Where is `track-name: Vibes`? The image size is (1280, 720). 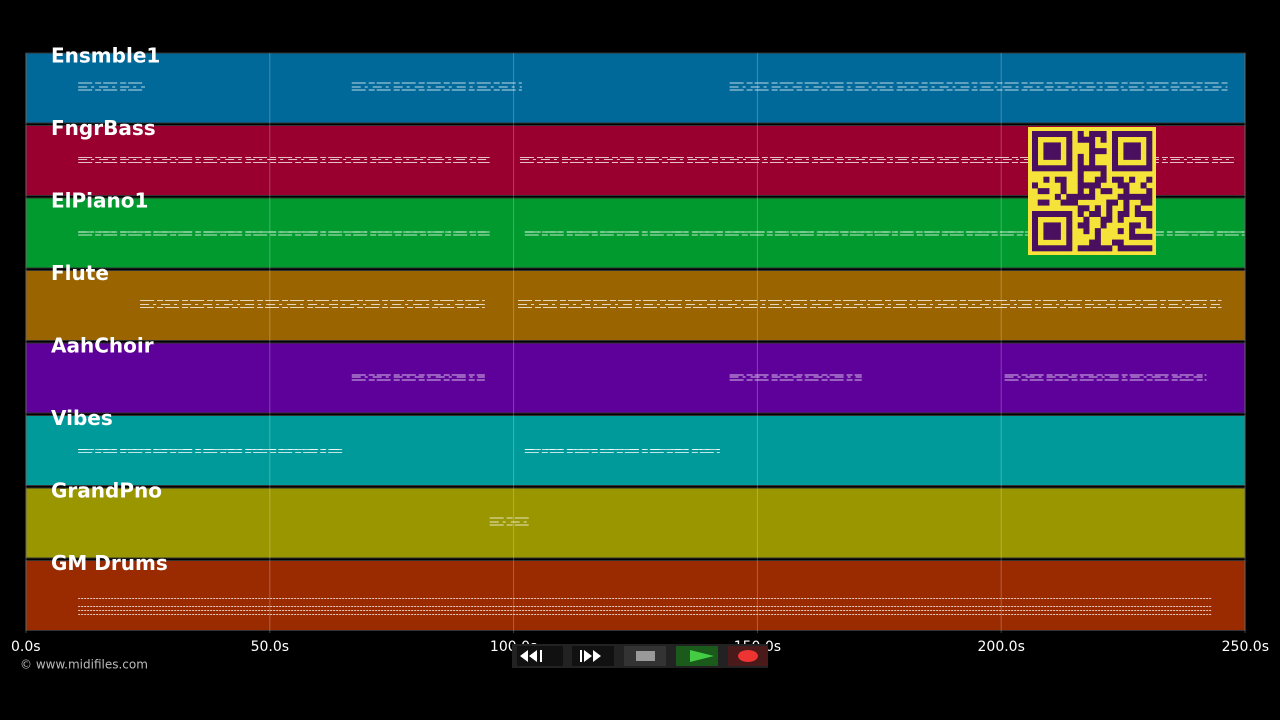 track-name: Vibes is located at coordinates (82, 418).